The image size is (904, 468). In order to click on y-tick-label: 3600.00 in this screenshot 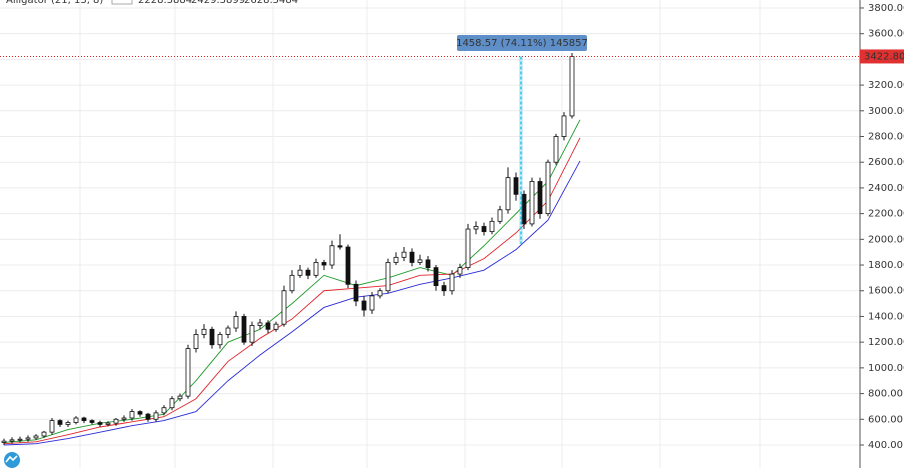, I will do `click(886, 34)`.